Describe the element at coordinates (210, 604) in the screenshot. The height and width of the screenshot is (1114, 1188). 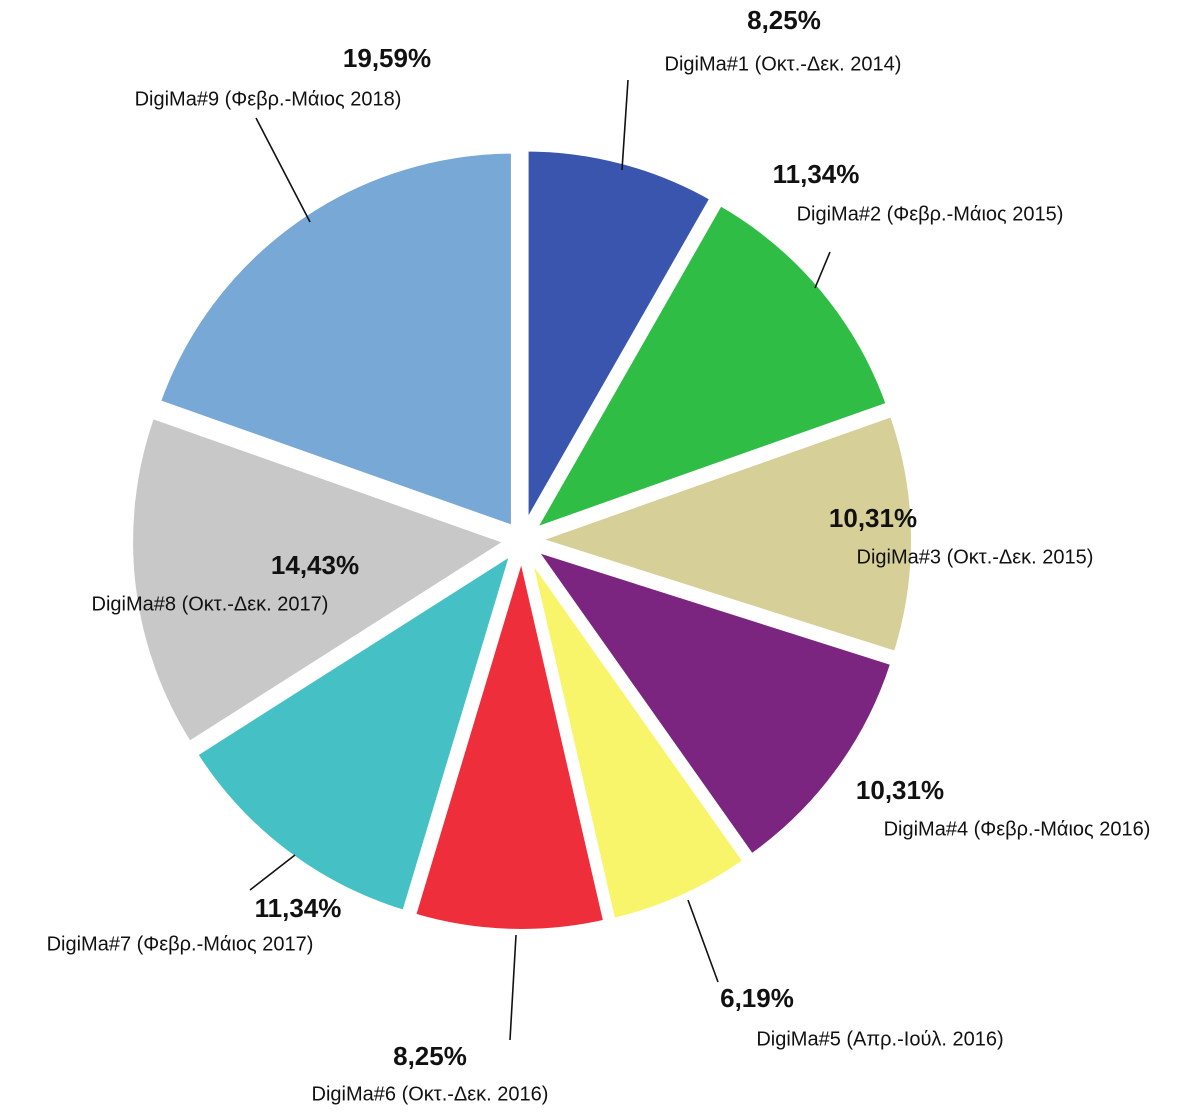
I see `category-label: DigiMa#8 (Οκτ.-Δεκ. 2017)` at that location.